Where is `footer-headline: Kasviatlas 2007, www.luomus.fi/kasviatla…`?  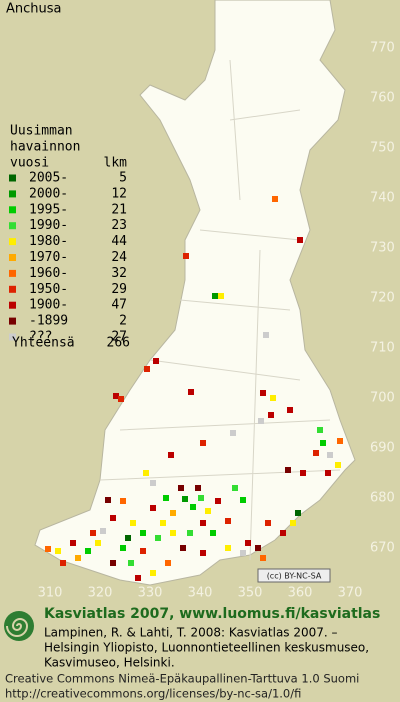
footer-headline: Kasviatlas 2007, www.luomus.fi/kasviatla… is located at coordinates (212, 614).